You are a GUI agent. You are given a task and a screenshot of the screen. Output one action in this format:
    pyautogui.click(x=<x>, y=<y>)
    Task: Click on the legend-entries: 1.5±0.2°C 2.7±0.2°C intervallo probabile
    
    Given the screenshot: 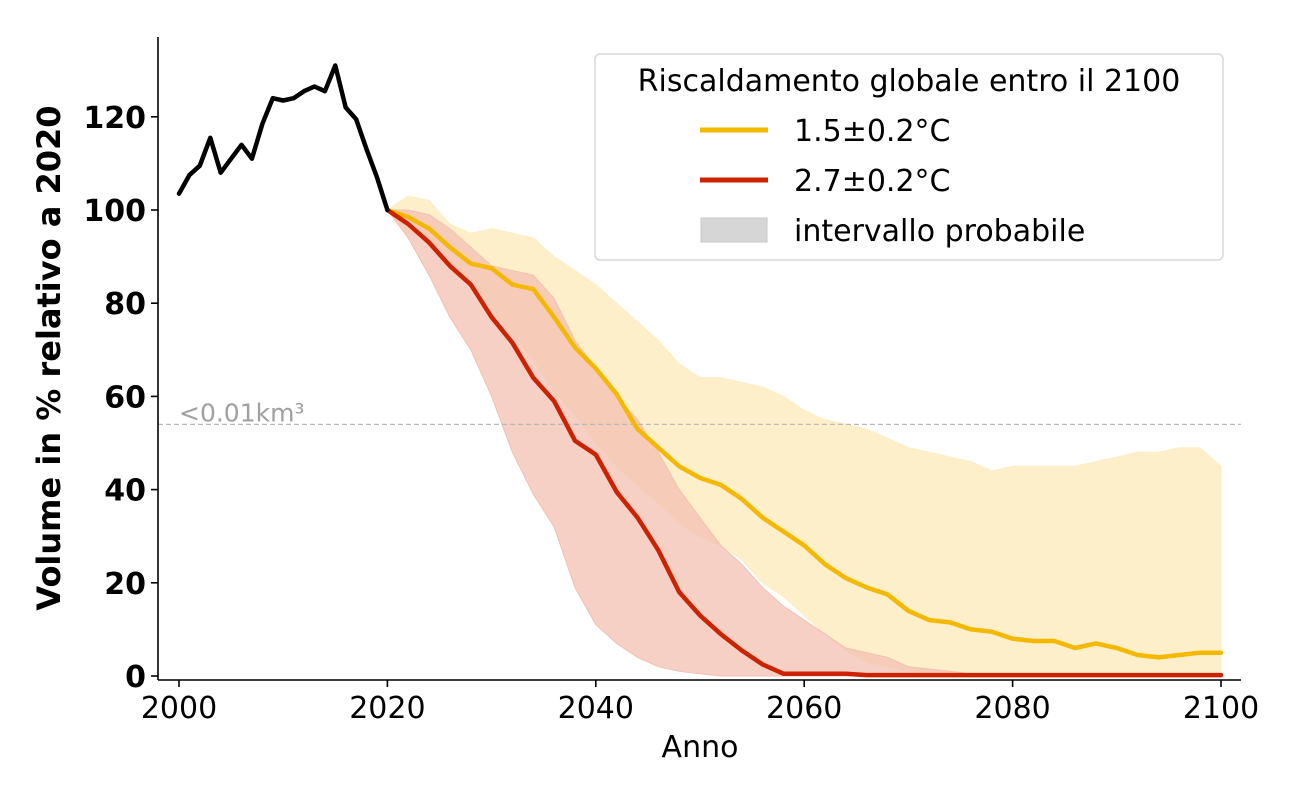 What is the action you would take?
    pyautogui.click(x=892, y=181)
    